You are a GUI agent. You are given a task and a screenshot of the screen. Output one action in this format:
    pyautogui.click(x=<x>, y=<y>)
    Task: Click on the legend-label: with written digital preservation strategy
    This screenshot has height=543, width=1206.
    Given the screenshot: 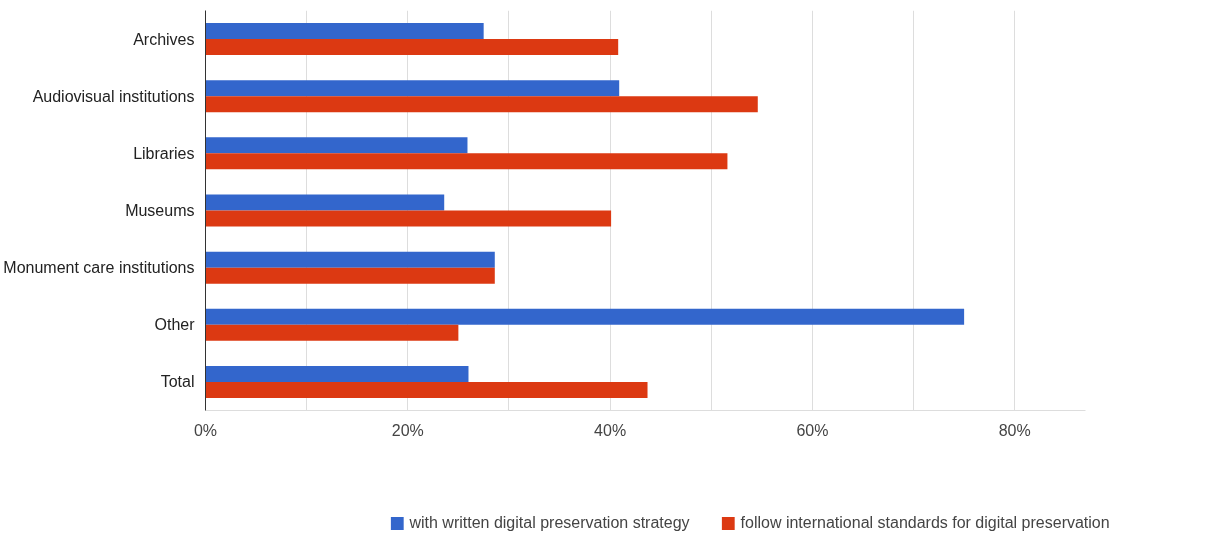 What is the action you would take?
    pyautogui.click(x=549, y=522)
    